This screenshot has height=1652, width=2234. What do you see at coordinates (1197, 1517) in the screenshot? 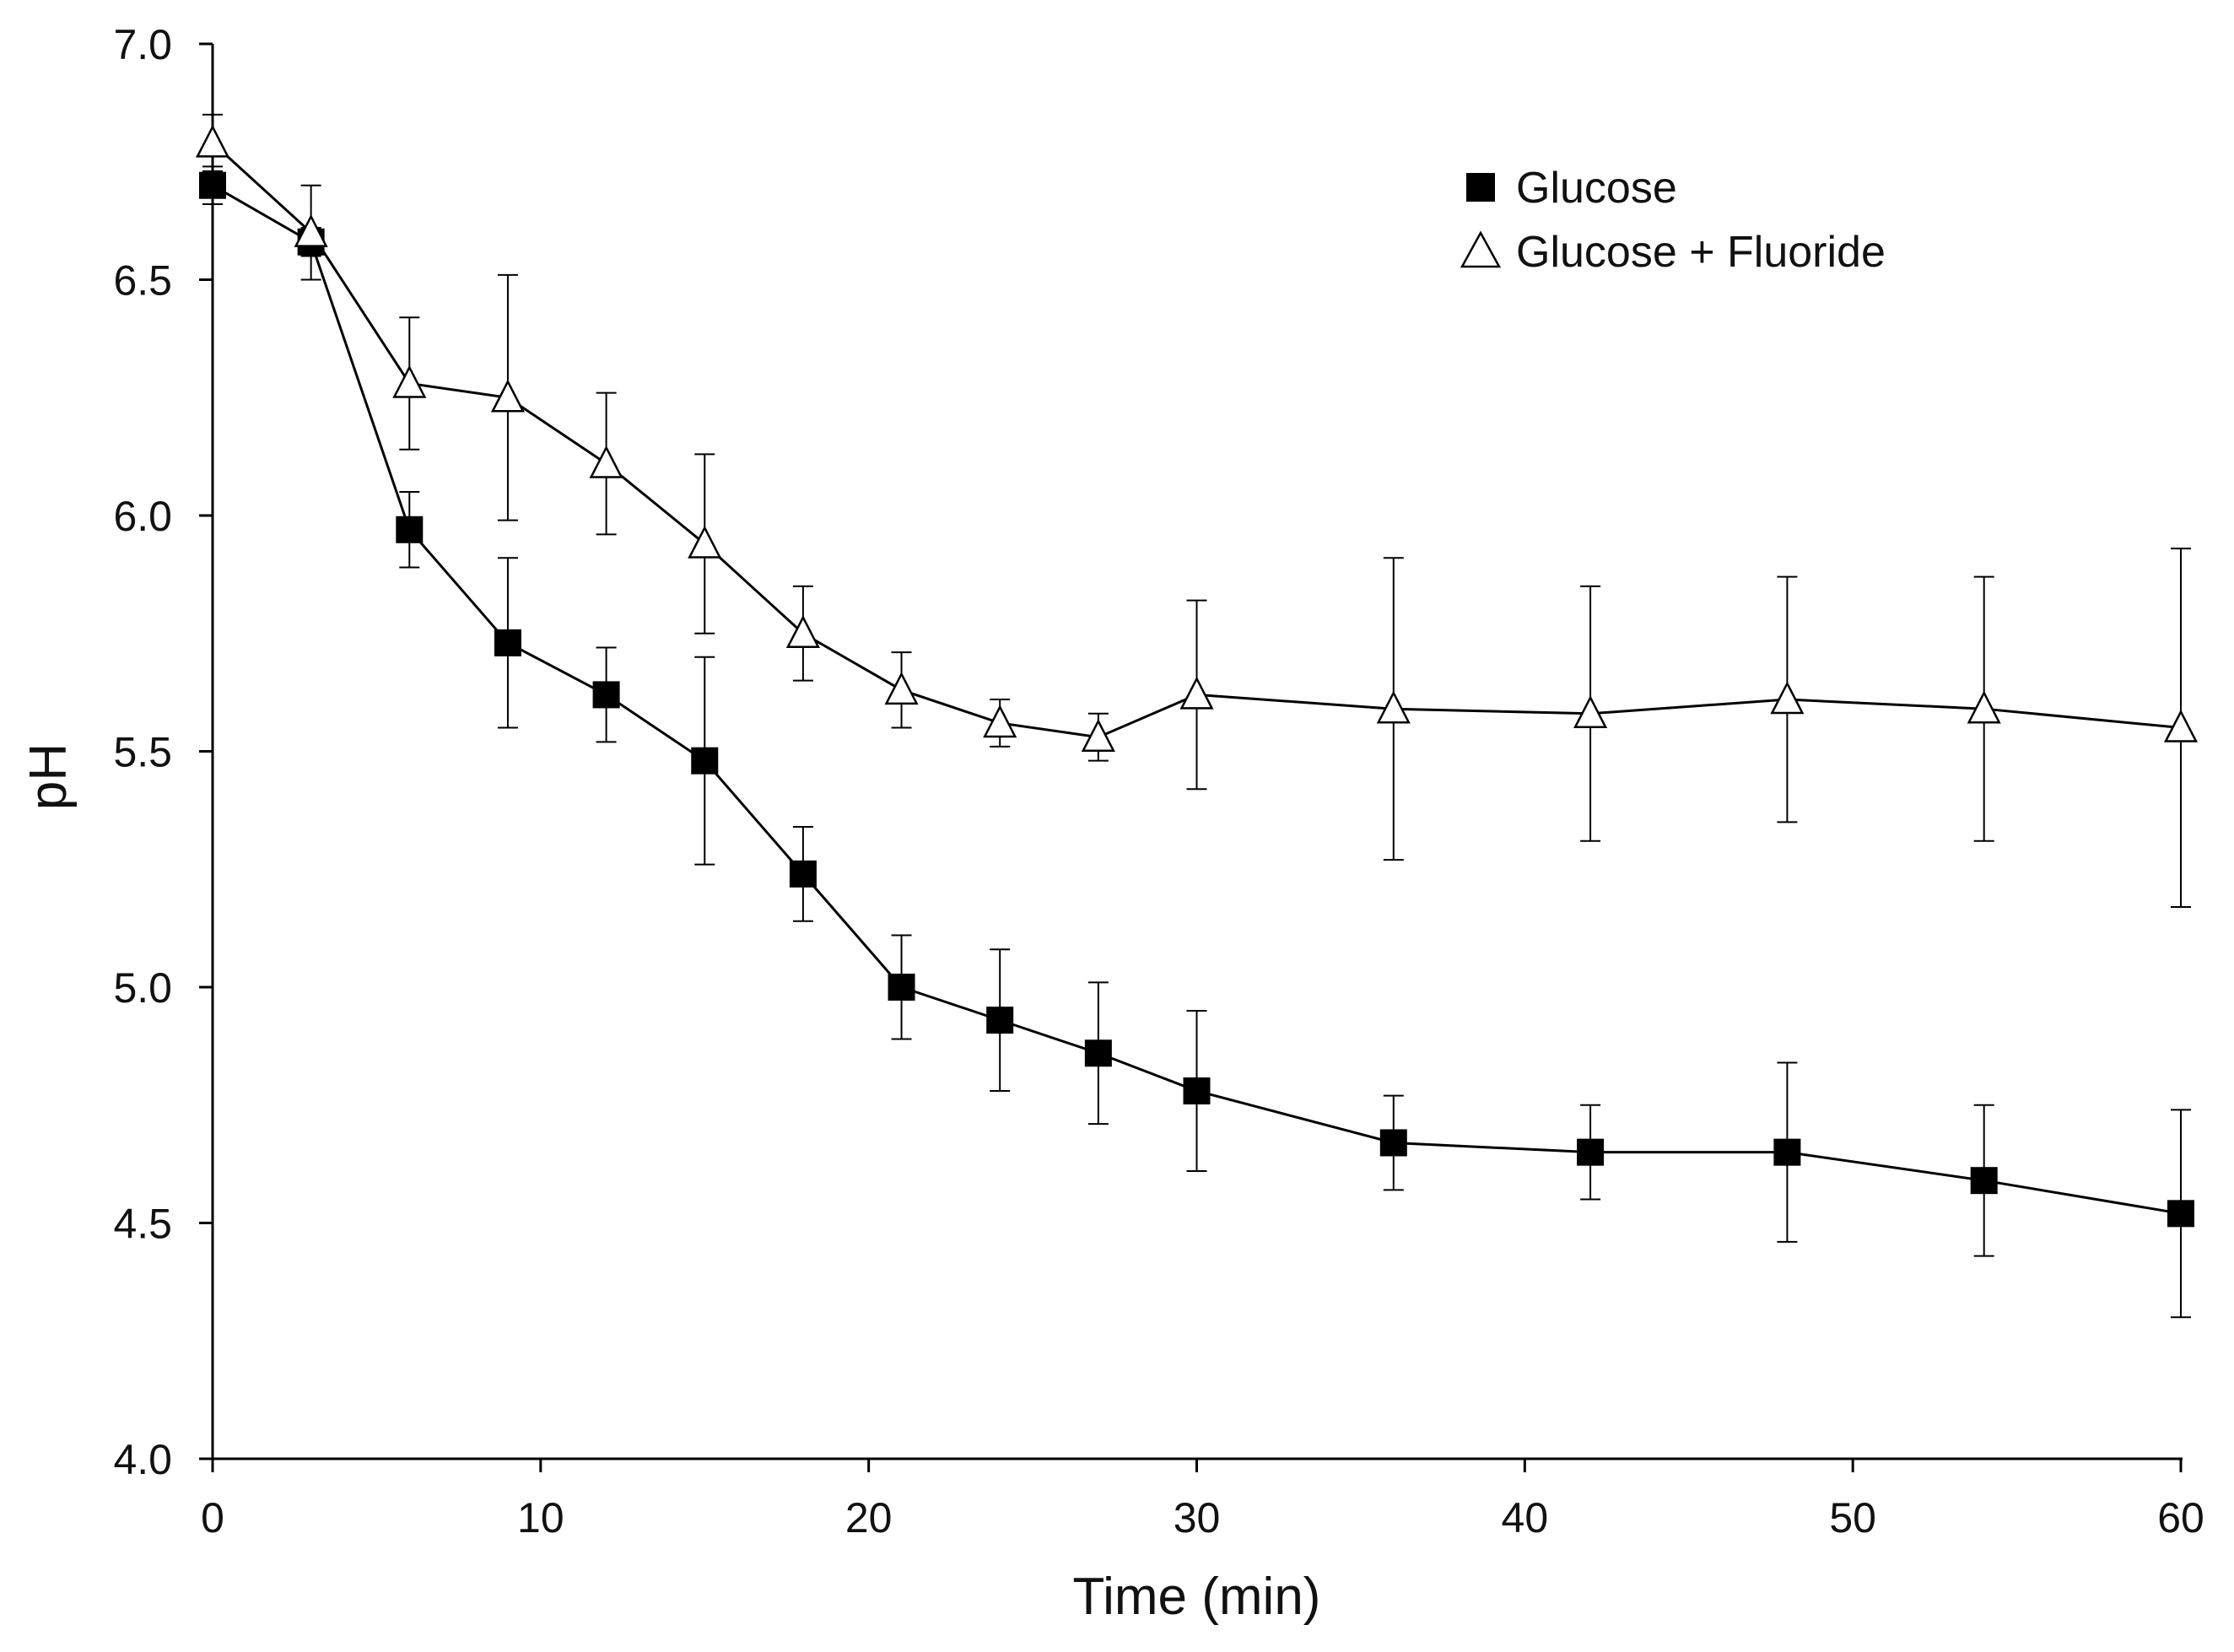
I see `x-tick-label: 30` at bounding box center [1197, 1517].